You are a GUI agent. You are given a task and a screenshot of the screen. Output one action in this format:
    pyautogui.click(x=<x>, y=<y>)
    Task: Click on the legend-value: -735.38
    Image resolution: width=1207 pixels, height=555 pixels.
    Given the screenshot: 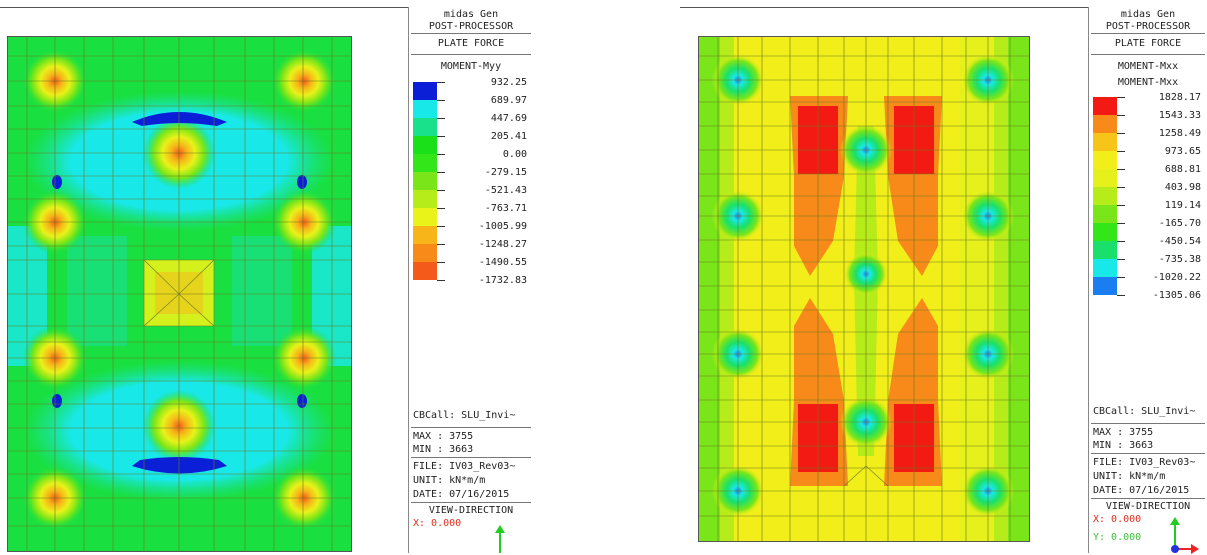 What is the action you would take?
    pyautogui.click(x=1179, y=259)
    